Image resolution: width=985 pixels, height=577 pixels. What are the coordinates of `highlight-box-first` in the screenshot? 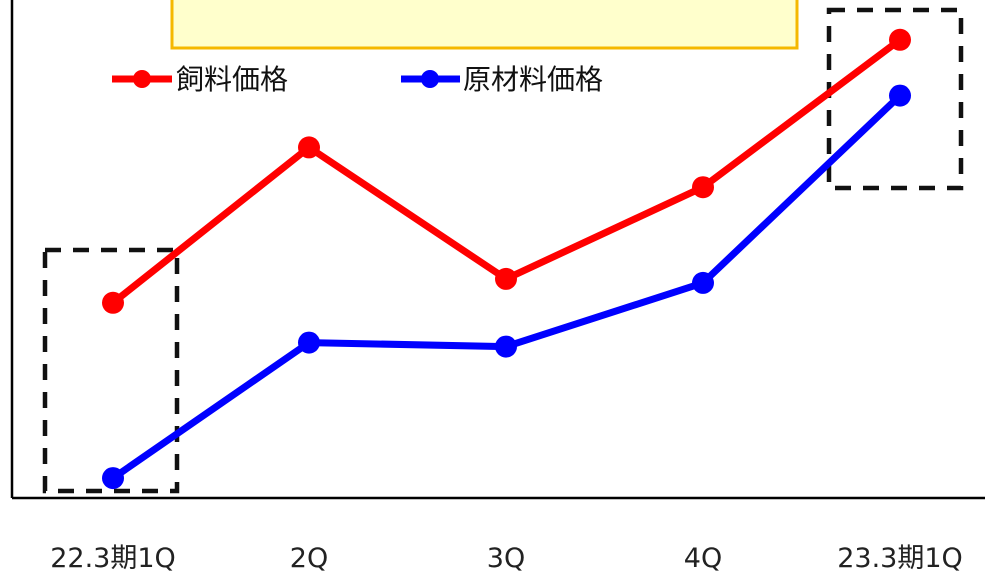 It's located at (111, 370).